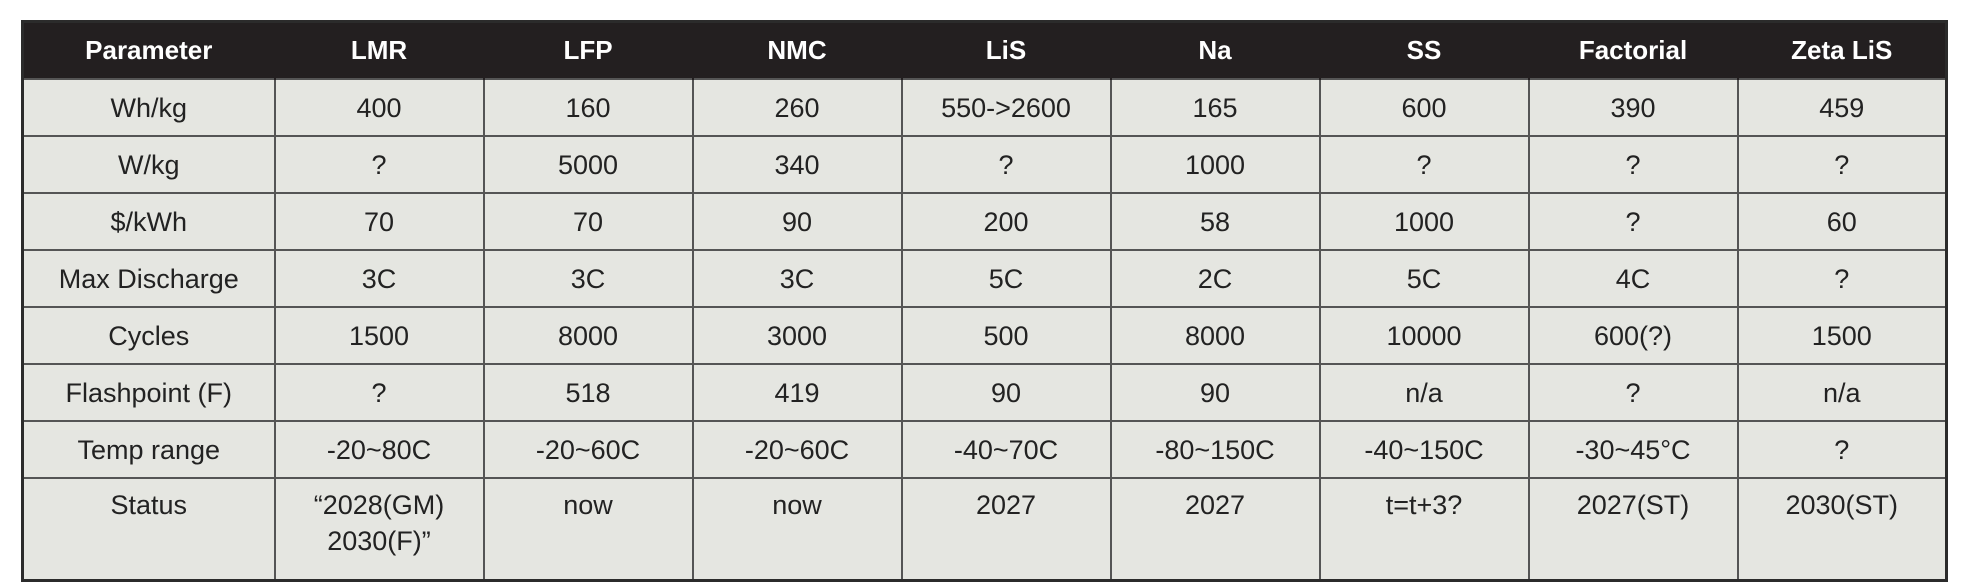  Describe the element at coordinates (1006, 335) in the screenshot. I see `table-cell: 500` at that location.